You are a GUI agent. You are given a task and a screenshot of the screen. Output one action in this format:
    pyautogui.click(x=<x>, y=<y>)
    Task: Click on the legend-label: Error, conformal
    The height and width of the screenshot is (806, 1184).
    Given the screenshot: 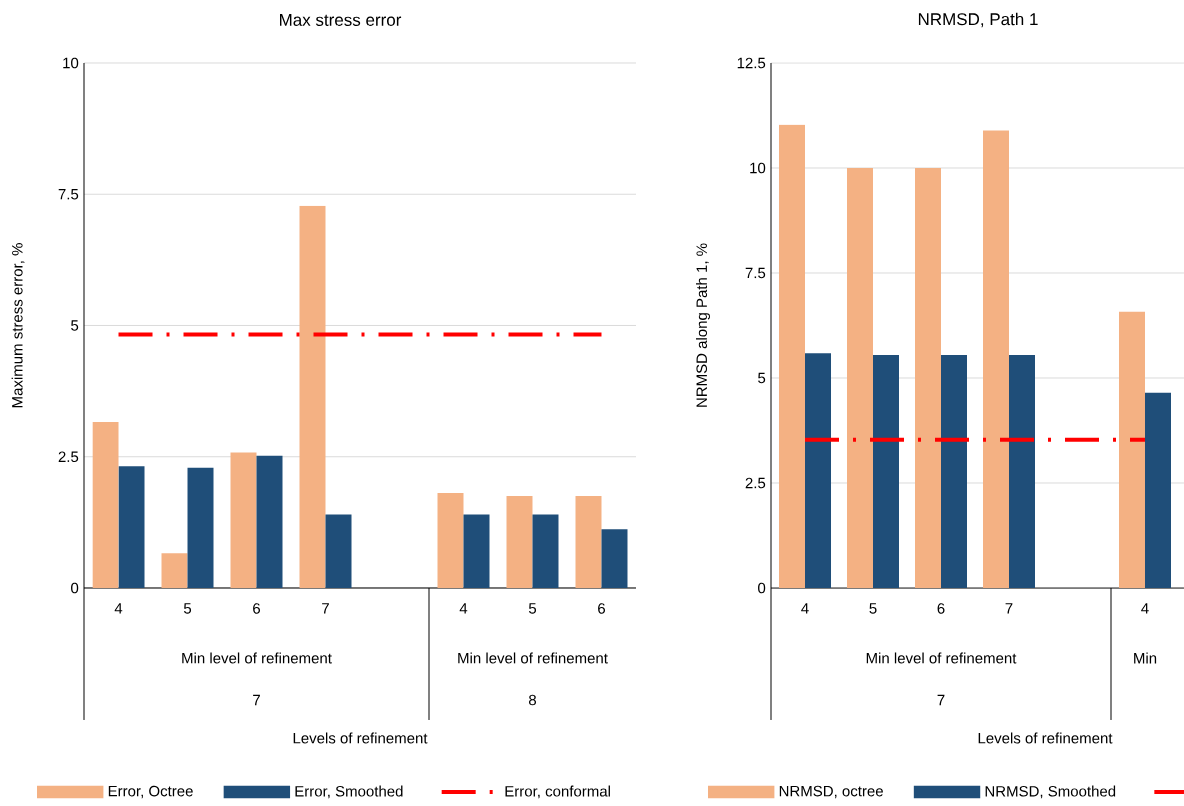 What is the action you would take?
    pyautogui.click(x=557, y=792)
    